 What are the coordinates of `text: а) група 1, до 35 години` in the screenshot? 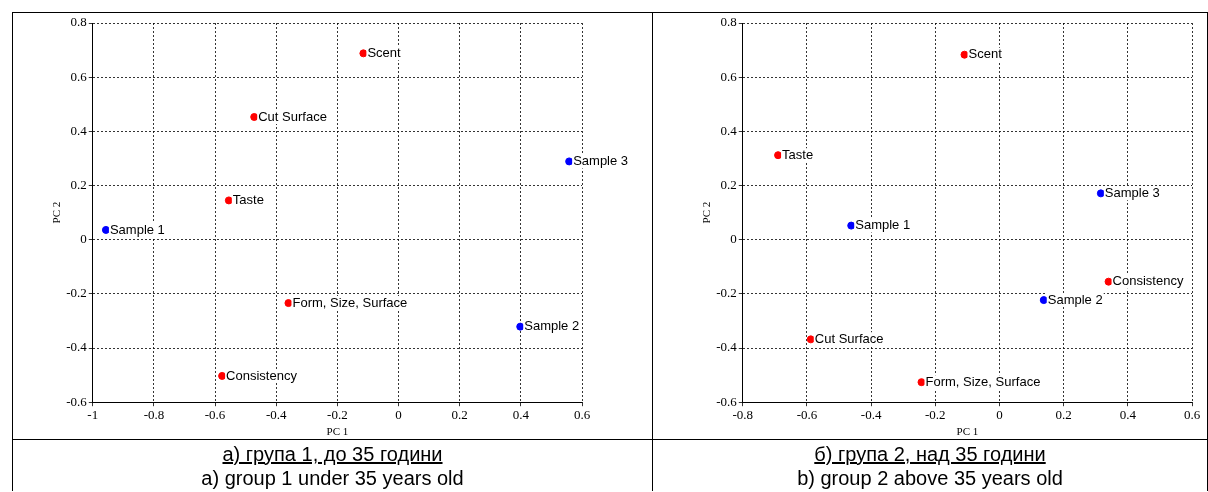 It's located at (332, 454).